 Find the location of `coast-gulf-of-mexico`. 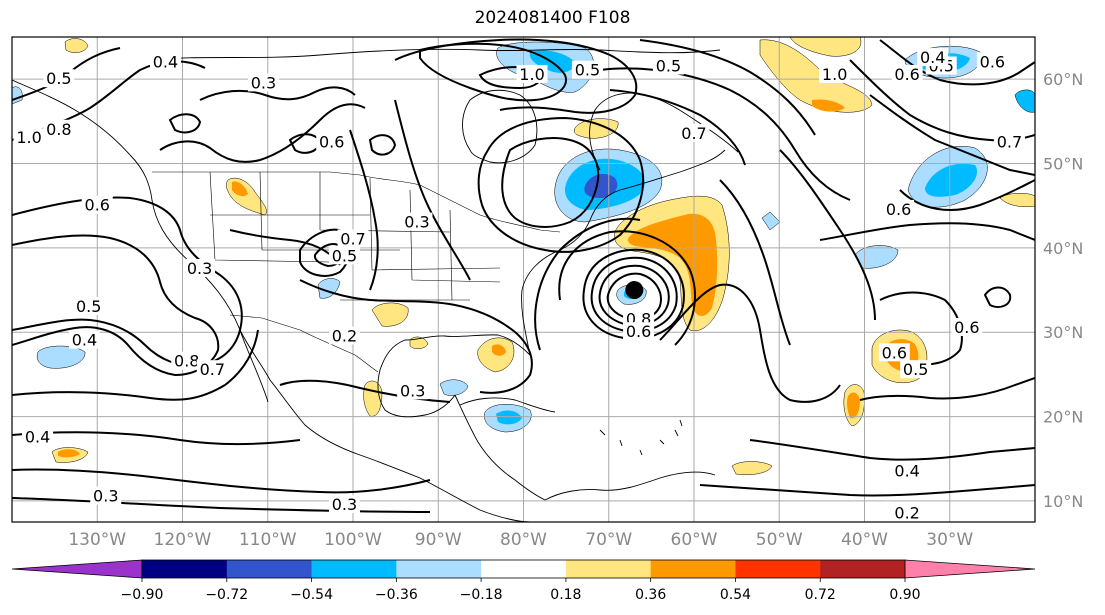

coast-gulf-of-mexico is located at coordinates (454, 376).